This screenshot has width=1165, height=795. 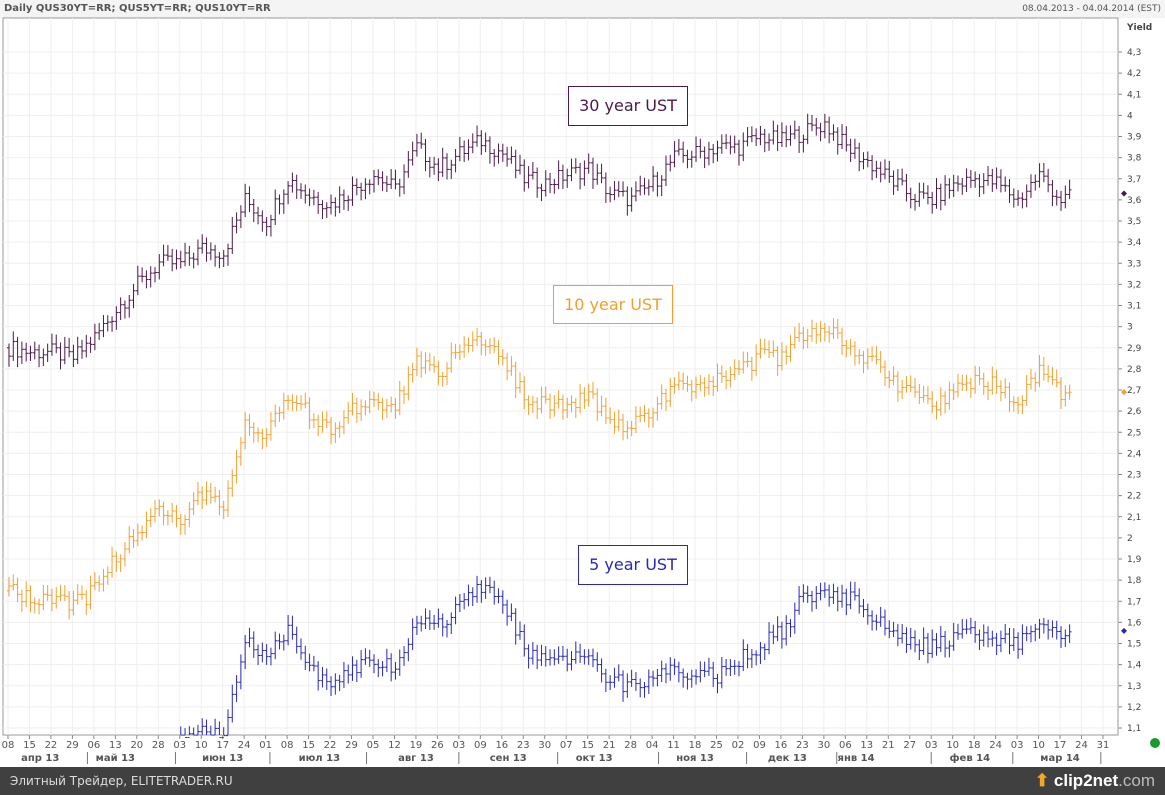 I want to click on month-label: май 13, so click(x=115, y=758).